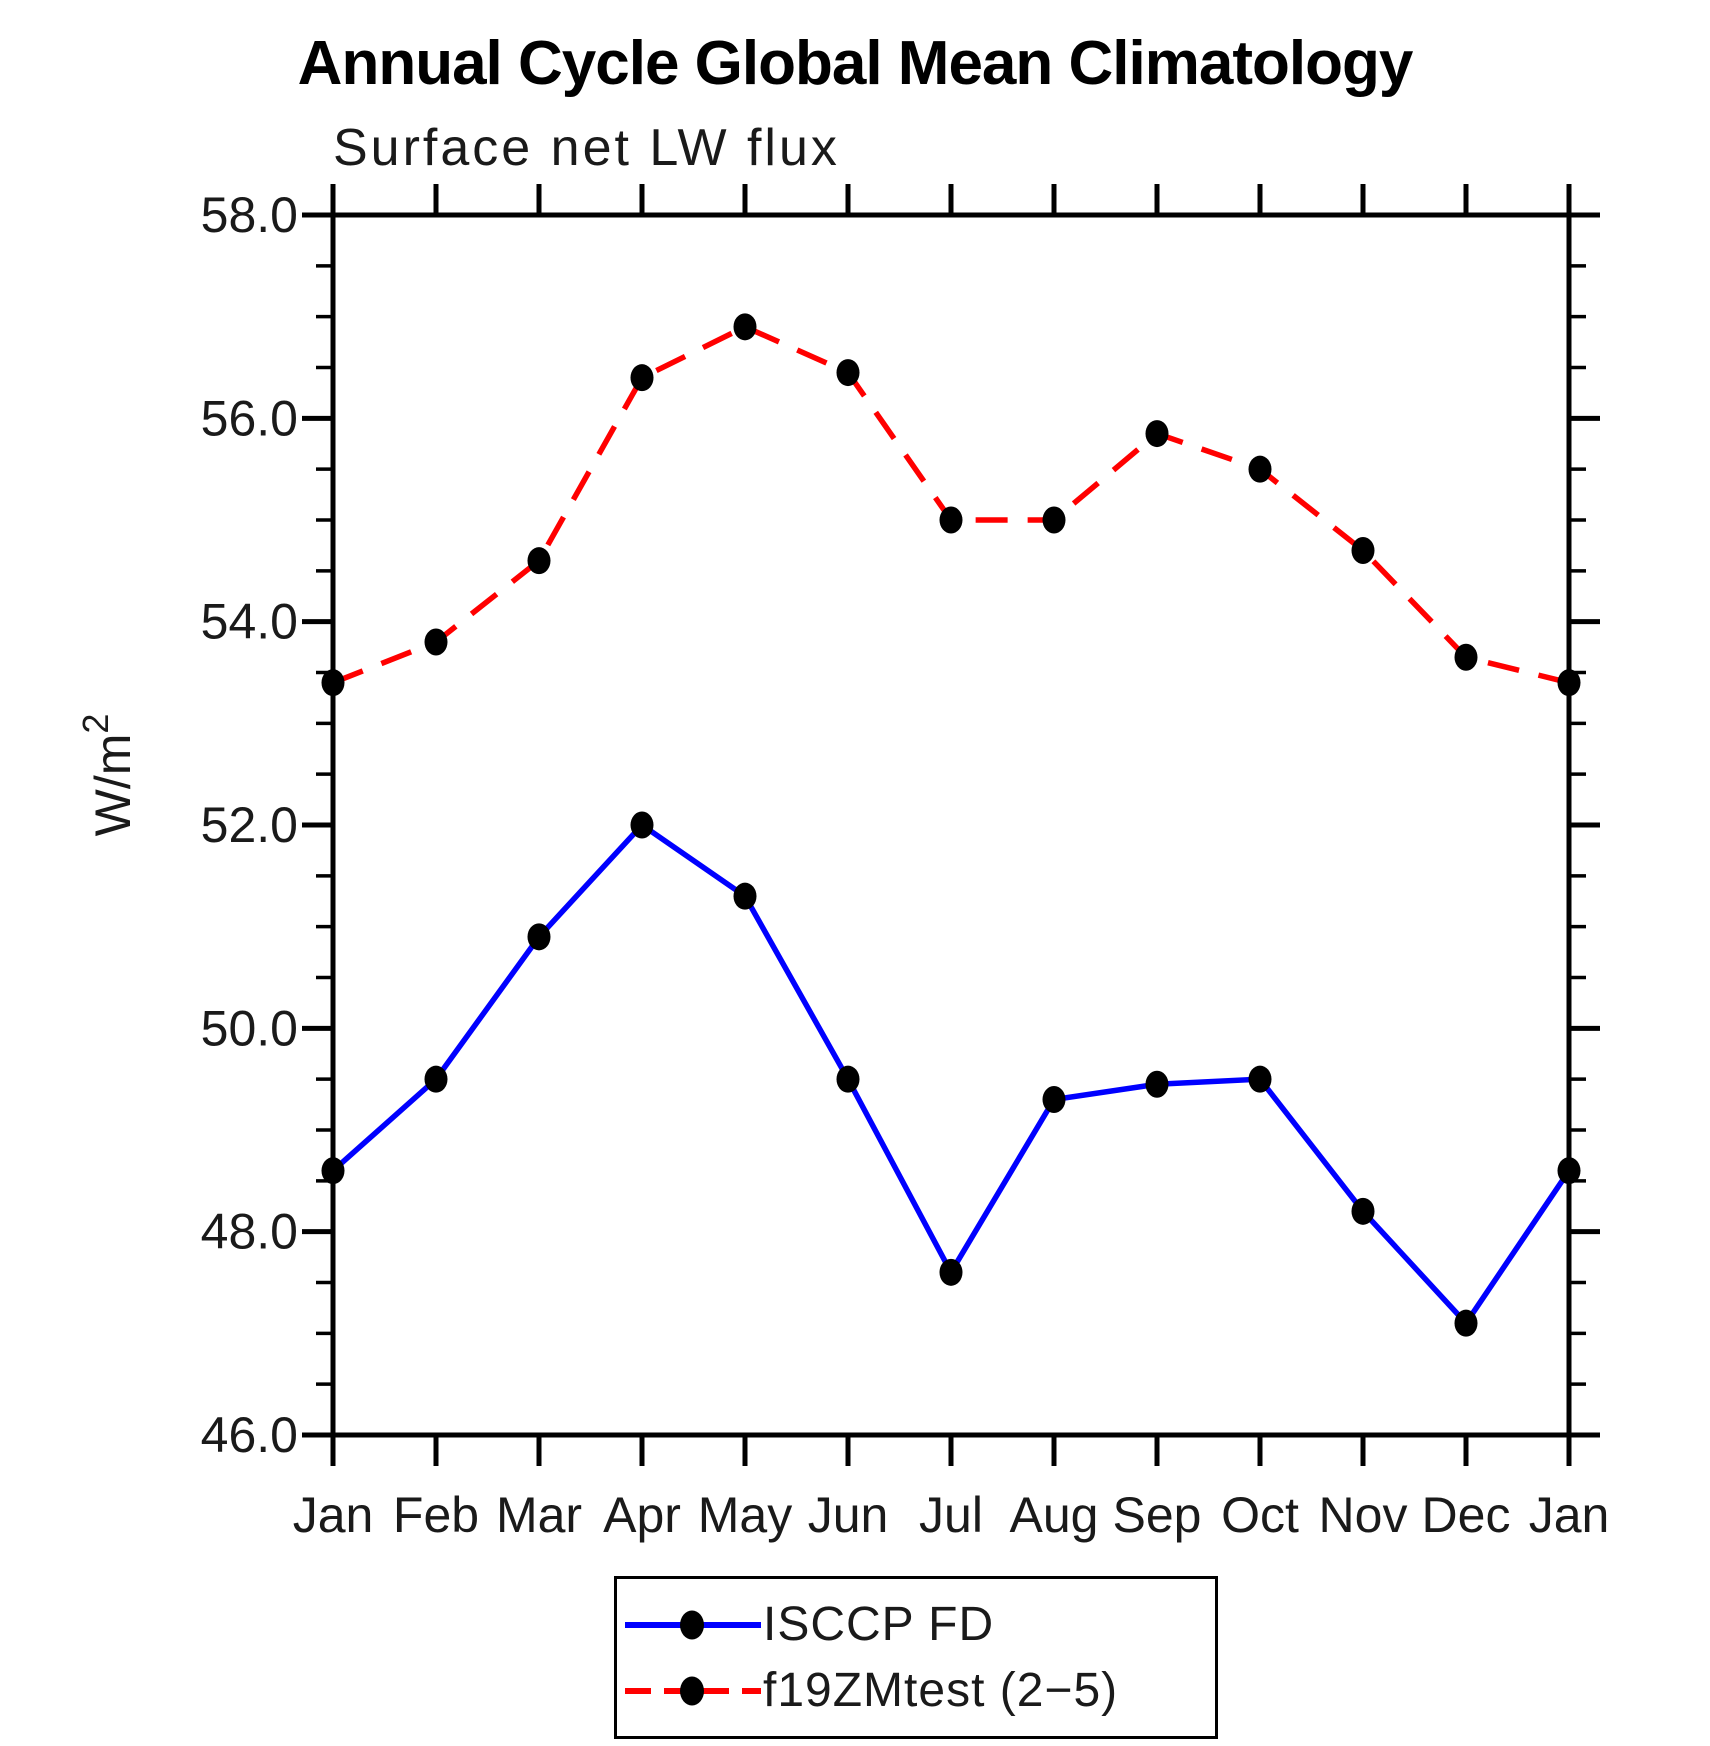 The height and width of the screenshot is (1746, 1710). What do you see at coordinates (941, 1690) in the screenshot?
I see `legend-label: f19ZMtest (2−5)` at bounding box center [941, 1690].